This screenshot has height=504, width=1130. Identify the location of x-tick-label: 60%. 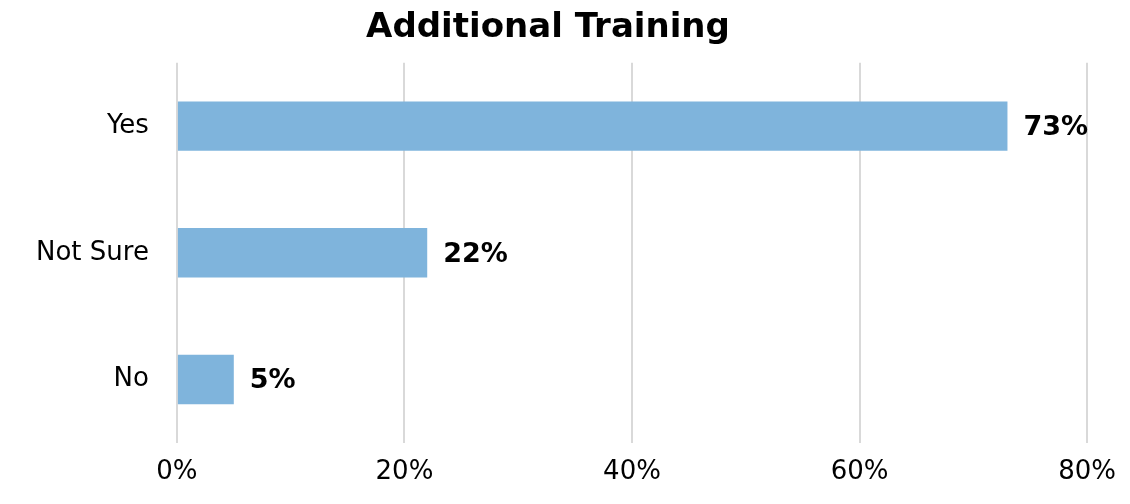
(859, 470).